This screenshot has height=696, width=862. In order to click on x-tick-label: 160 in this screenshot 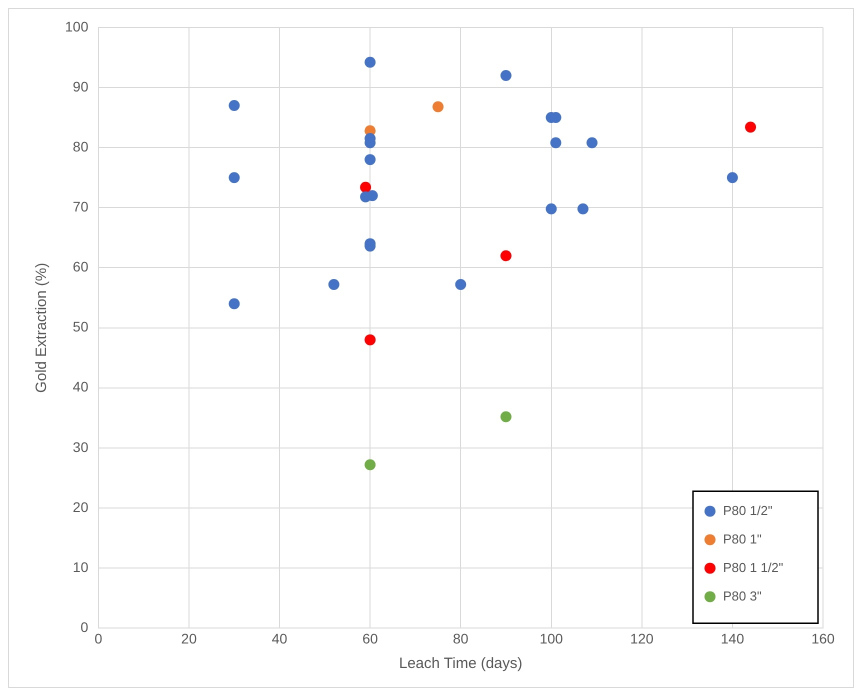, I will do `click(823, 638)`.